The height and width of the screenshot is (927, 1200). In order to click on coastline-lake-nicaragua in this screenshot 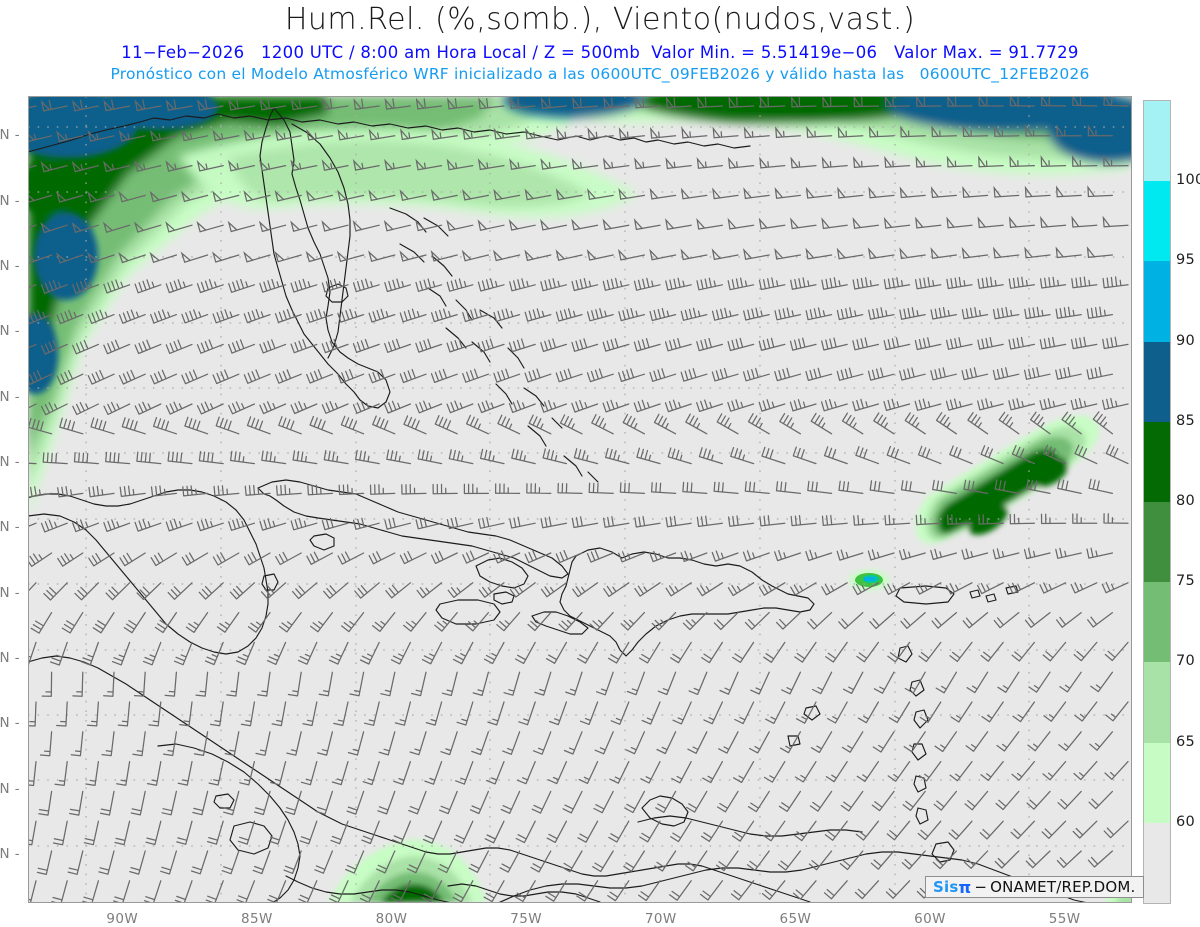, I will do `click(251, 838)`.